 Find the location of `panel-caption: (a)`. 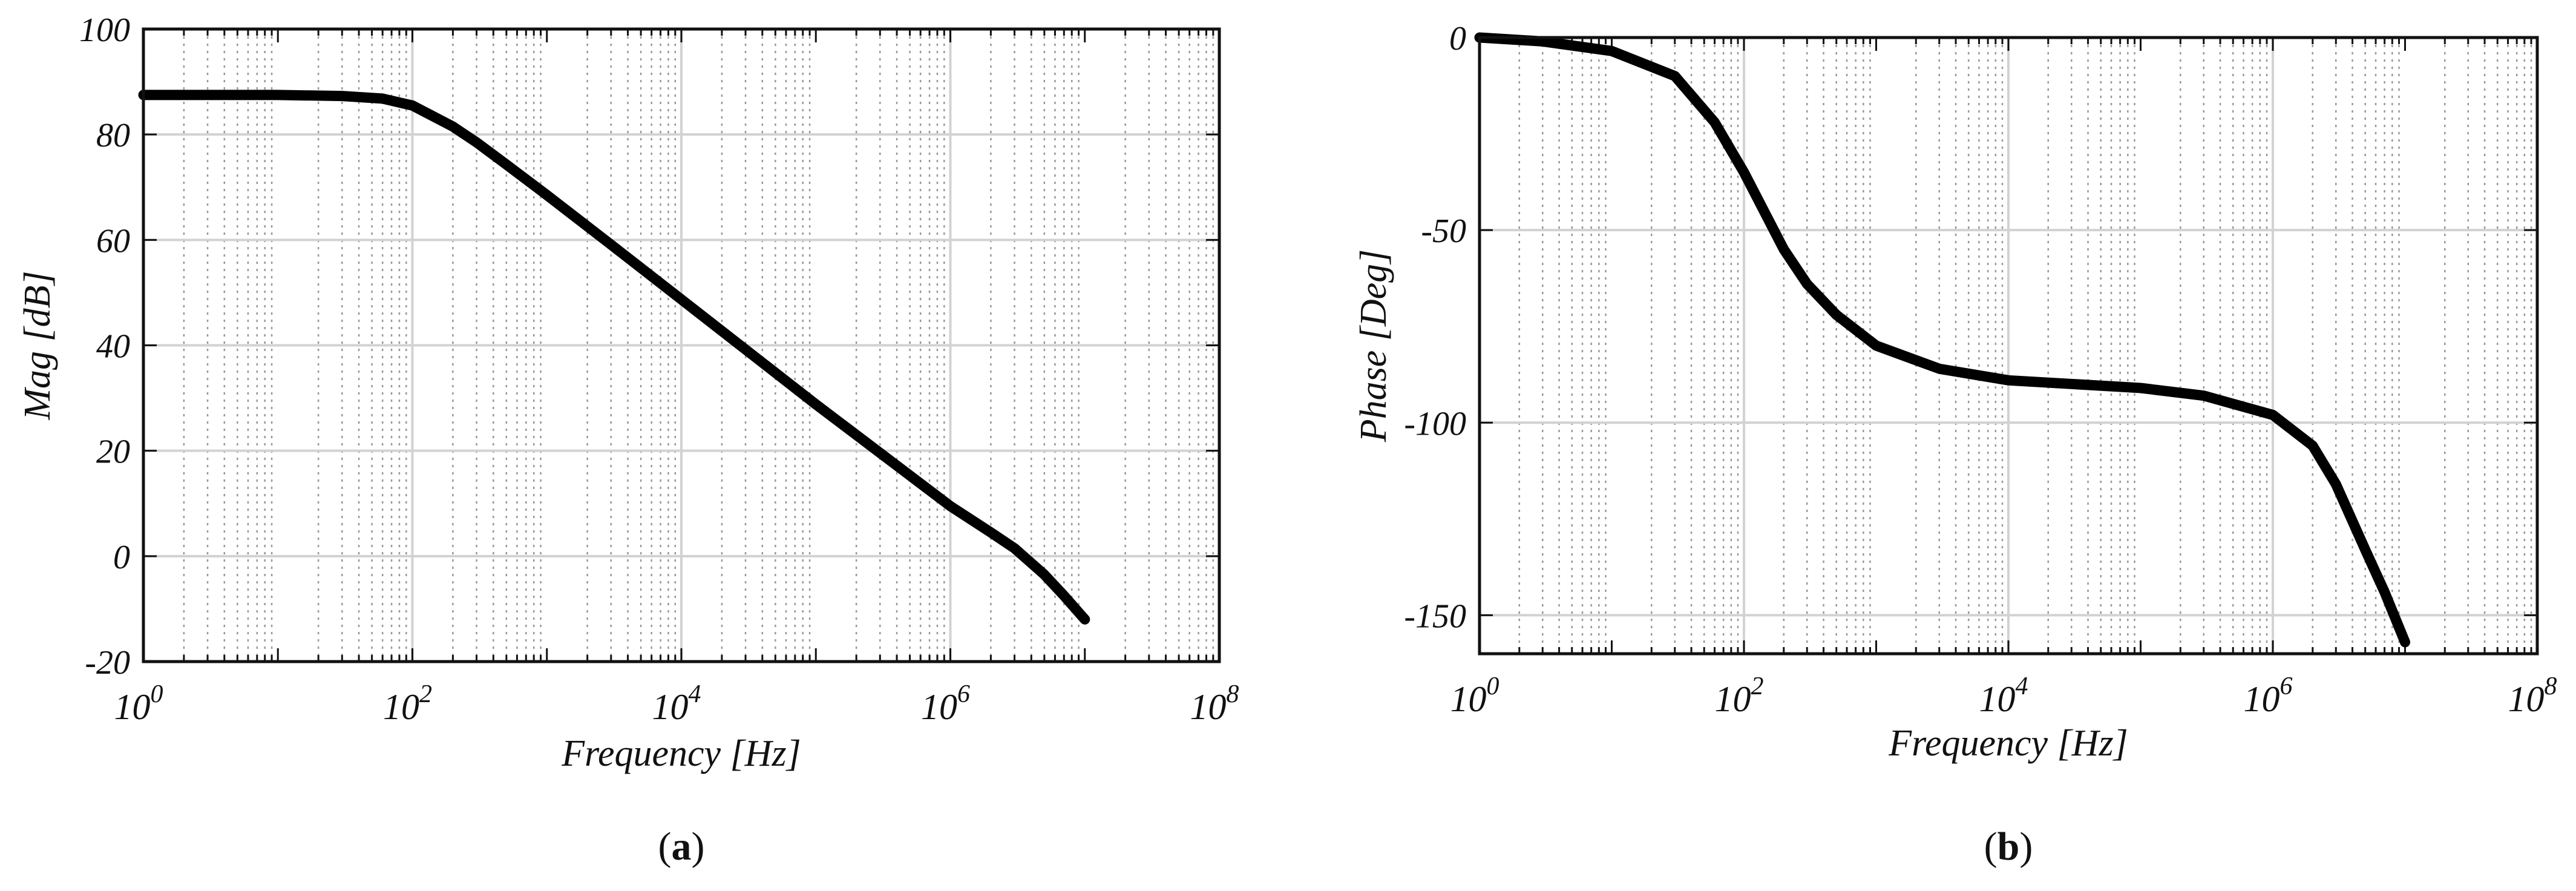

panel-caption: (a) is located at coordinates (681, 846).